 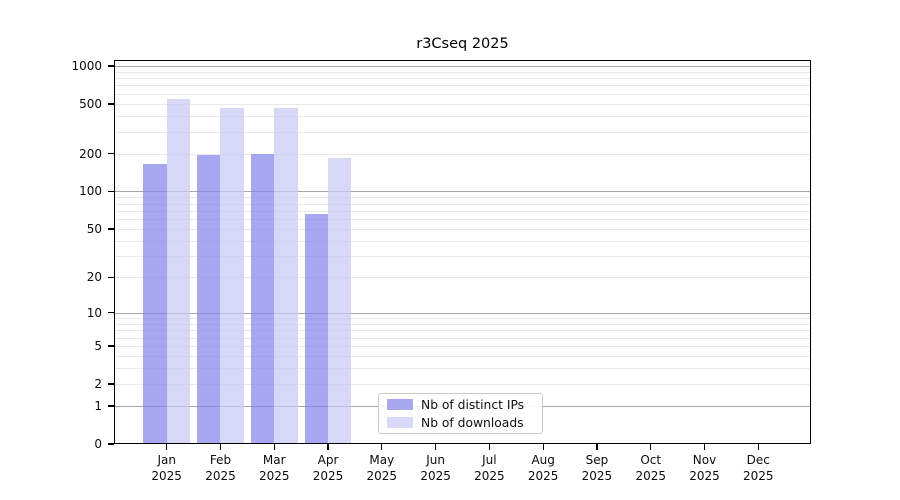 I want to click on x-tick-label: Aug 2025, so click(x=543, y=468).